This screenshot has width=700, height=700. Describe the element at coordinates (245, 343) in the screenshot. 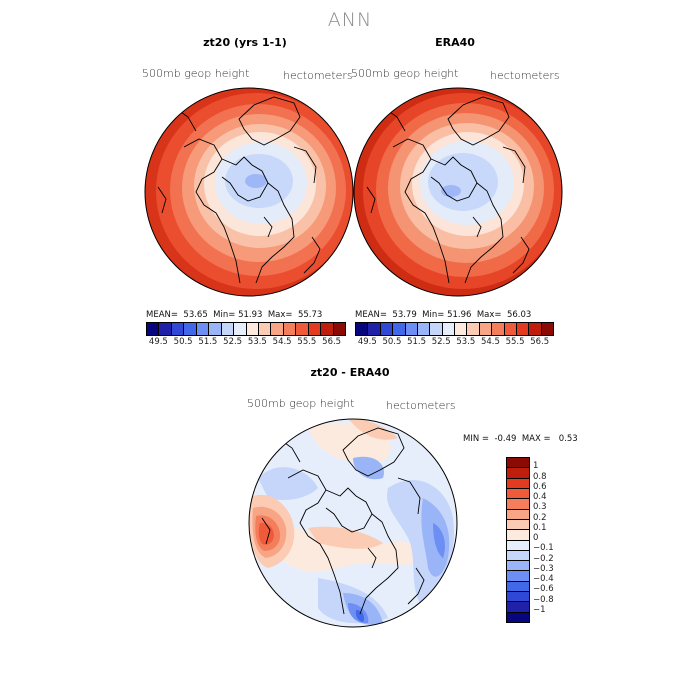

I see `panel1-colorbar-ticks: 49.5 50.5 51.5 52.5 53.5 54.5 55.5 56.5` at that location.